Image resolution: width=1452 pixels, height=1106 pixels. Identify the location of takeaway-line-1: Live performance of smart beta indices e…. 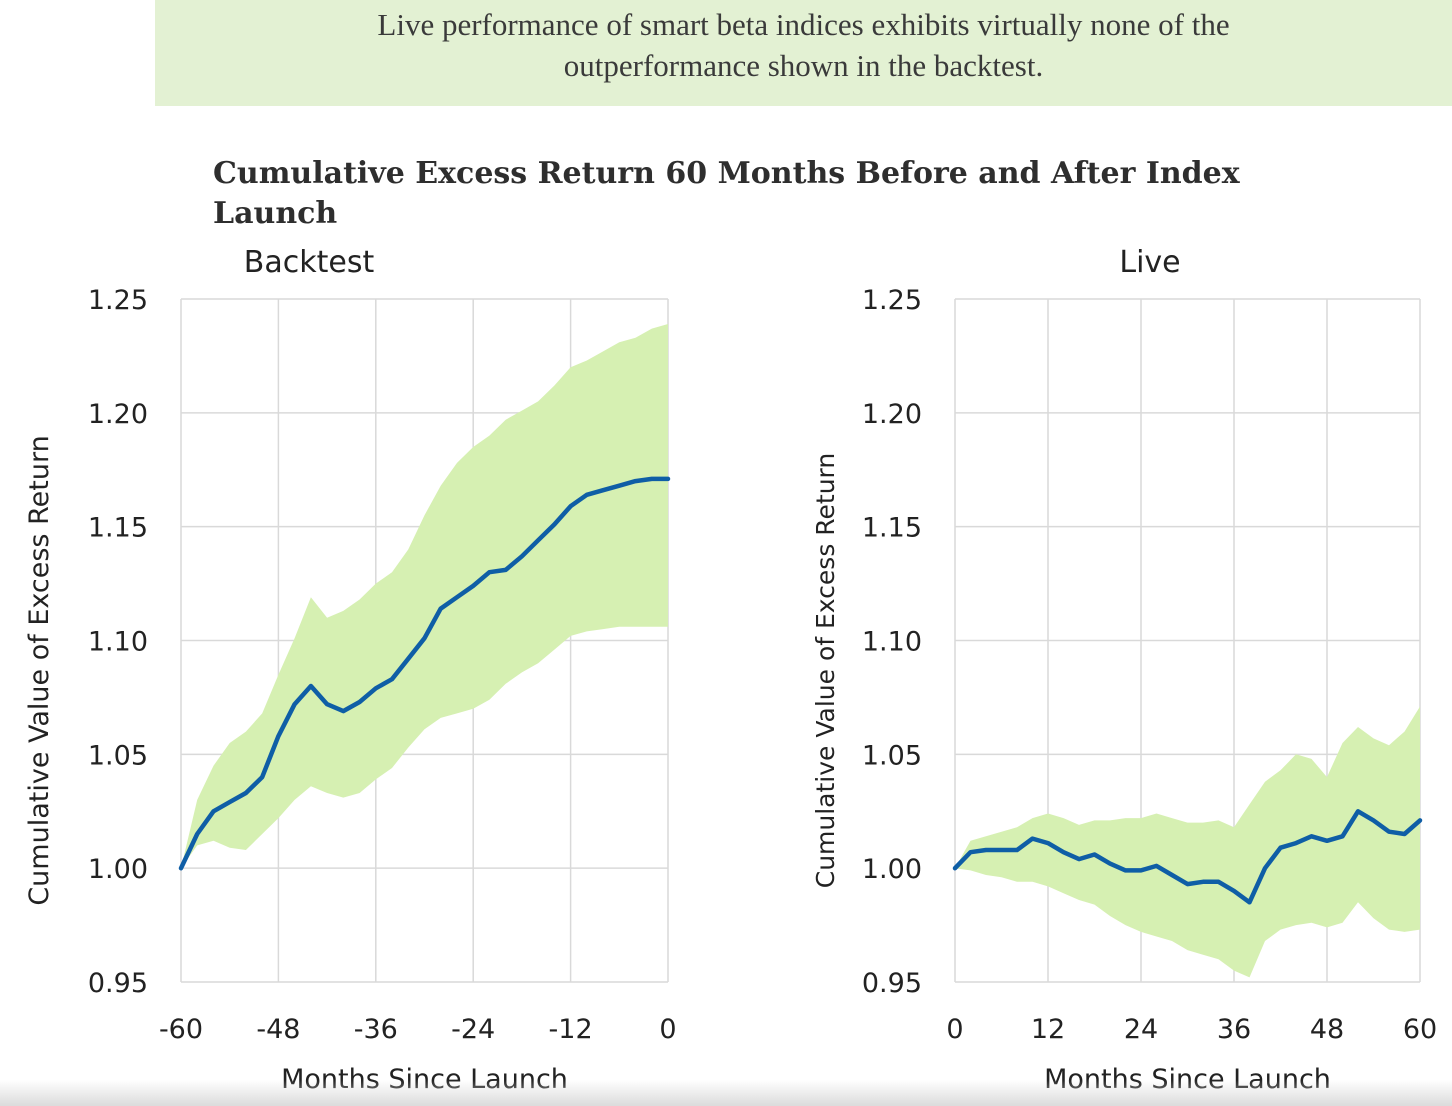
(803, 24).